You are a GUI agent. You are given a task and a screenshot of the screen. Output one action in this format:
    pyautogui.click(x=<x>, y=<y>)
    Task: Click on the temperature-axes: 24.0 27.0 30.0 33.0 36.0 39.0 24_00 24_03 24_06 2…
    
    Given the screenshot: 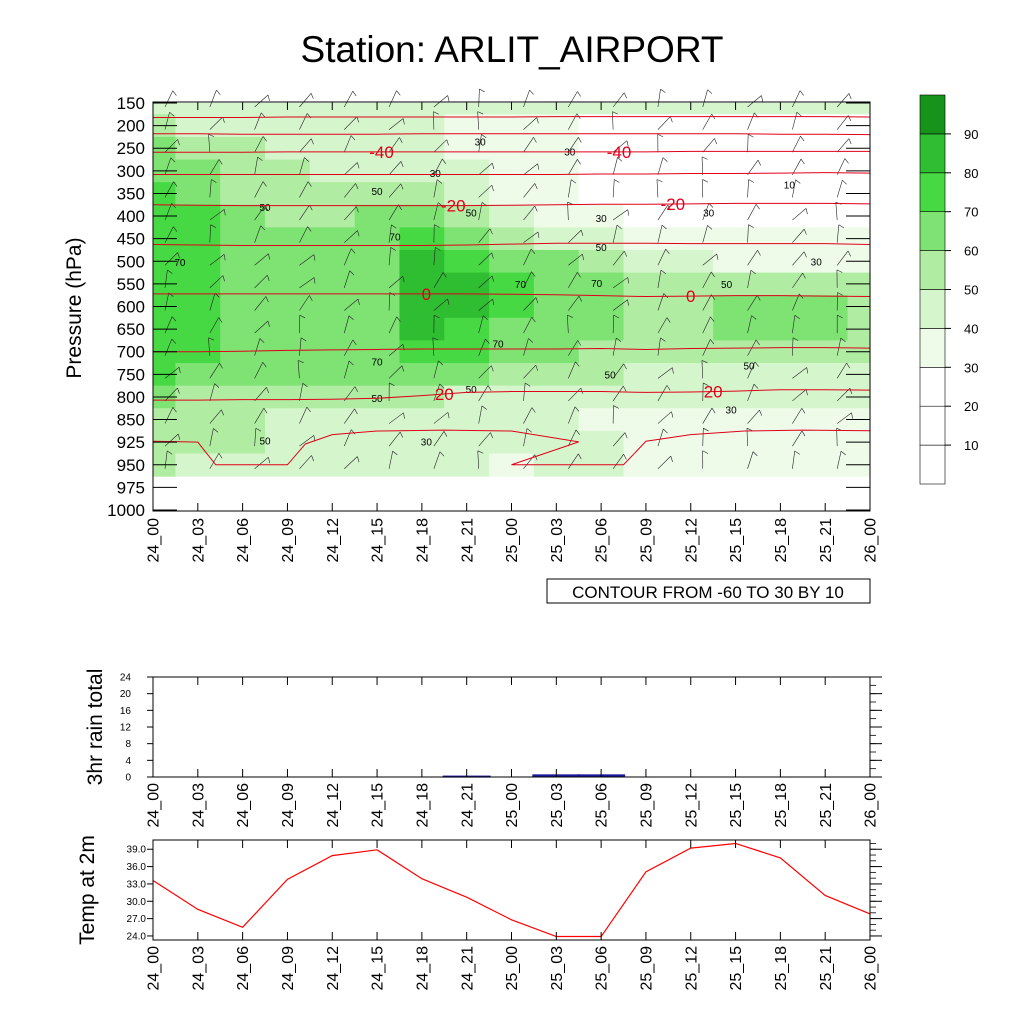 What is the action you would take?
    pyautogui.click(x=504, y=915)
    